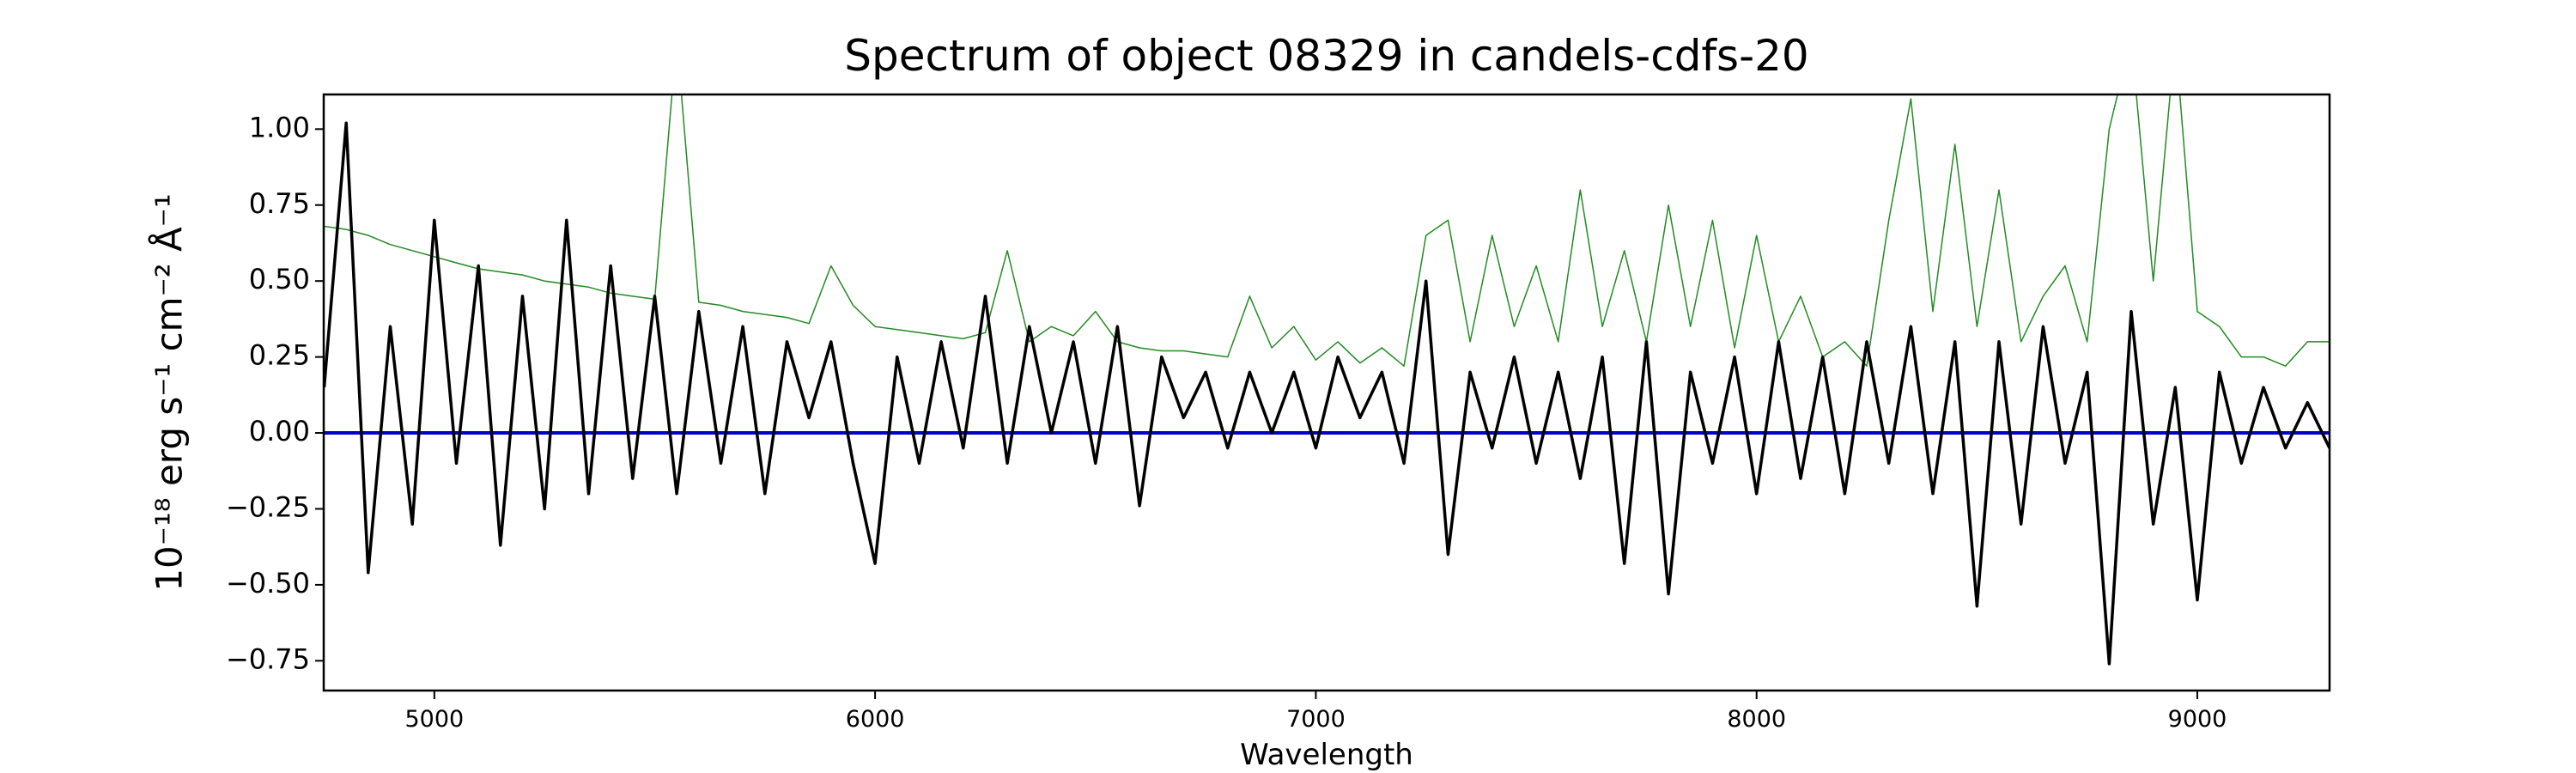 This screenshot has height=773, width=2576. What do you see at coordinates (280, 355) in the screenshot?
I see `y-tick-label: 0.25` at bounding box center [280, 355].